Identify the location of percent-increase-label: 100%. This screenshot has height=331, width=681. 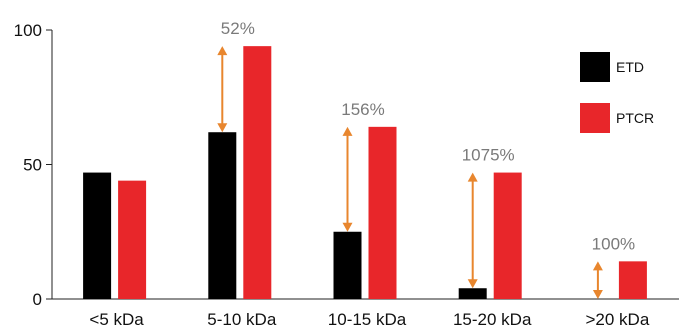
(613, 243).